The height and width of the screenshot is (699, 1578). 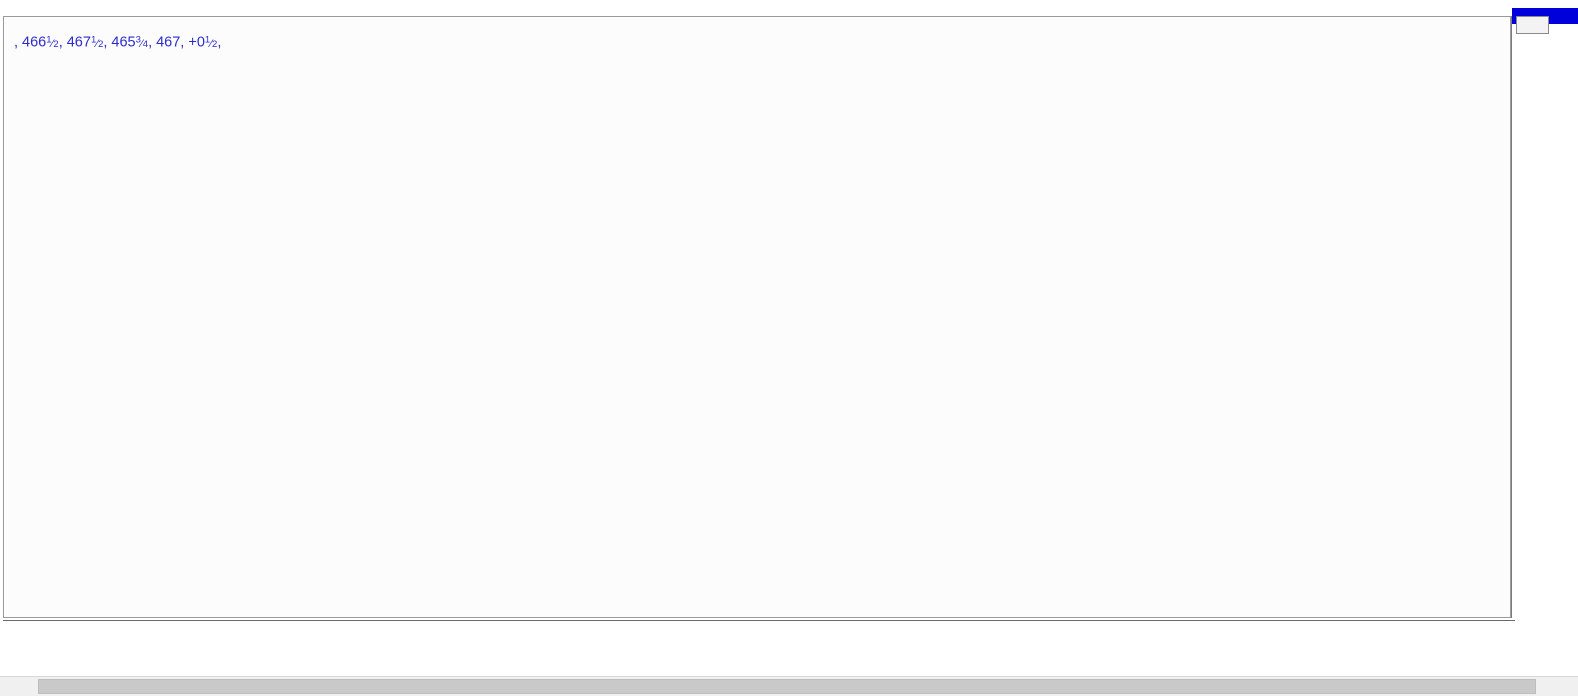 What do you see at coordinates (759, 620) in the screenshot?
I see `date-axis-line` at bounding box center [759, 620].